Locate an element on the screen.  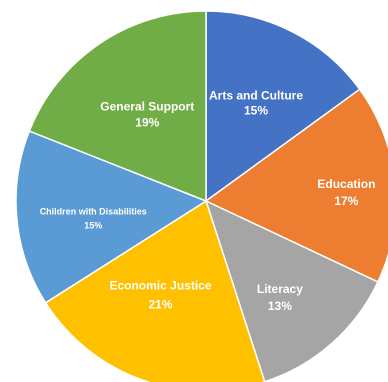
slice-category-label: Education is located at coordinates (346, 184).